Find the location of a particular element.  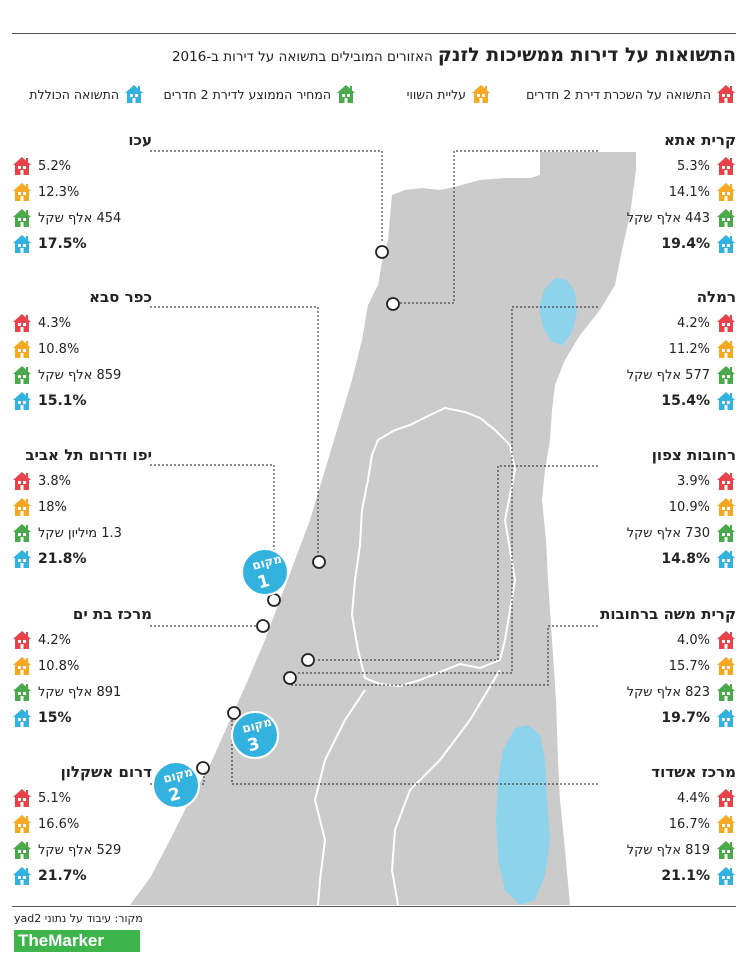

title-main: התשואות על דירות ממשיכות לזנק is located at coordinates (586, 55).